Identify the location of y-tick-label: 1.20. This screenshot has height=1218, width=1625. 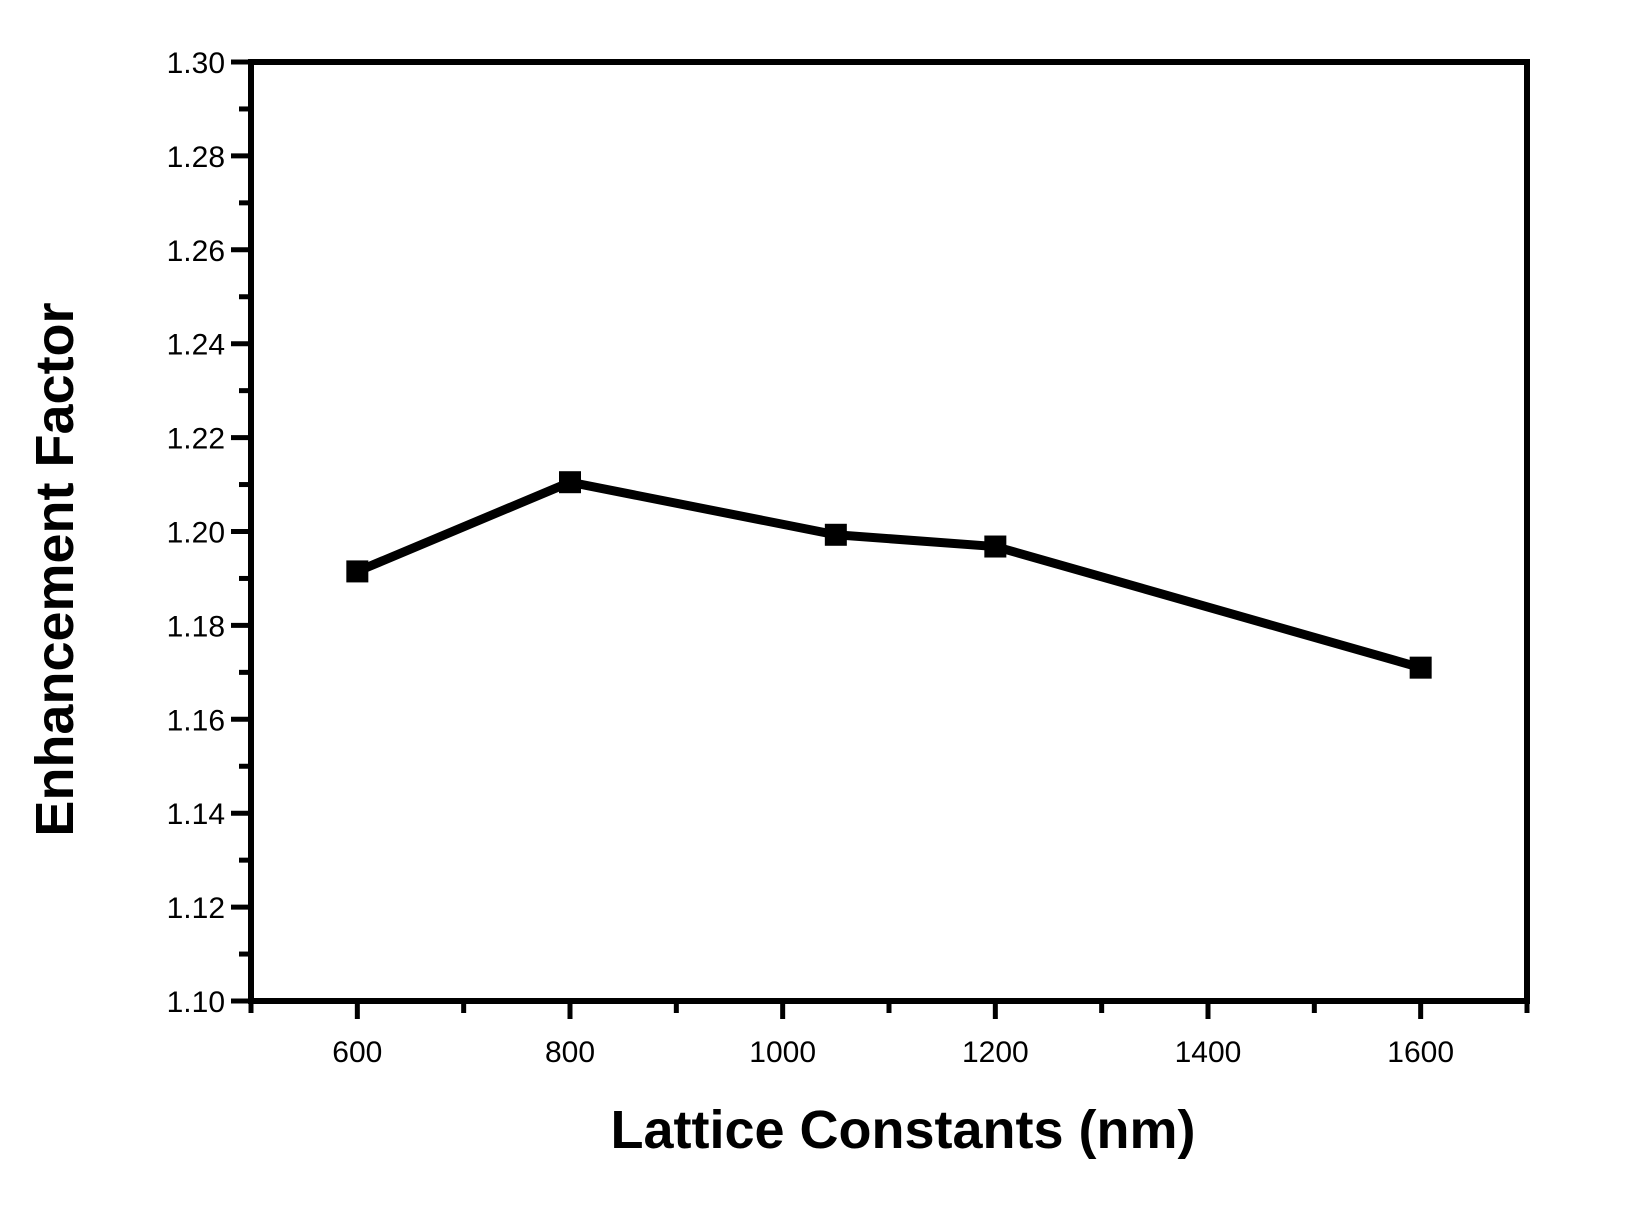
(196, 533).